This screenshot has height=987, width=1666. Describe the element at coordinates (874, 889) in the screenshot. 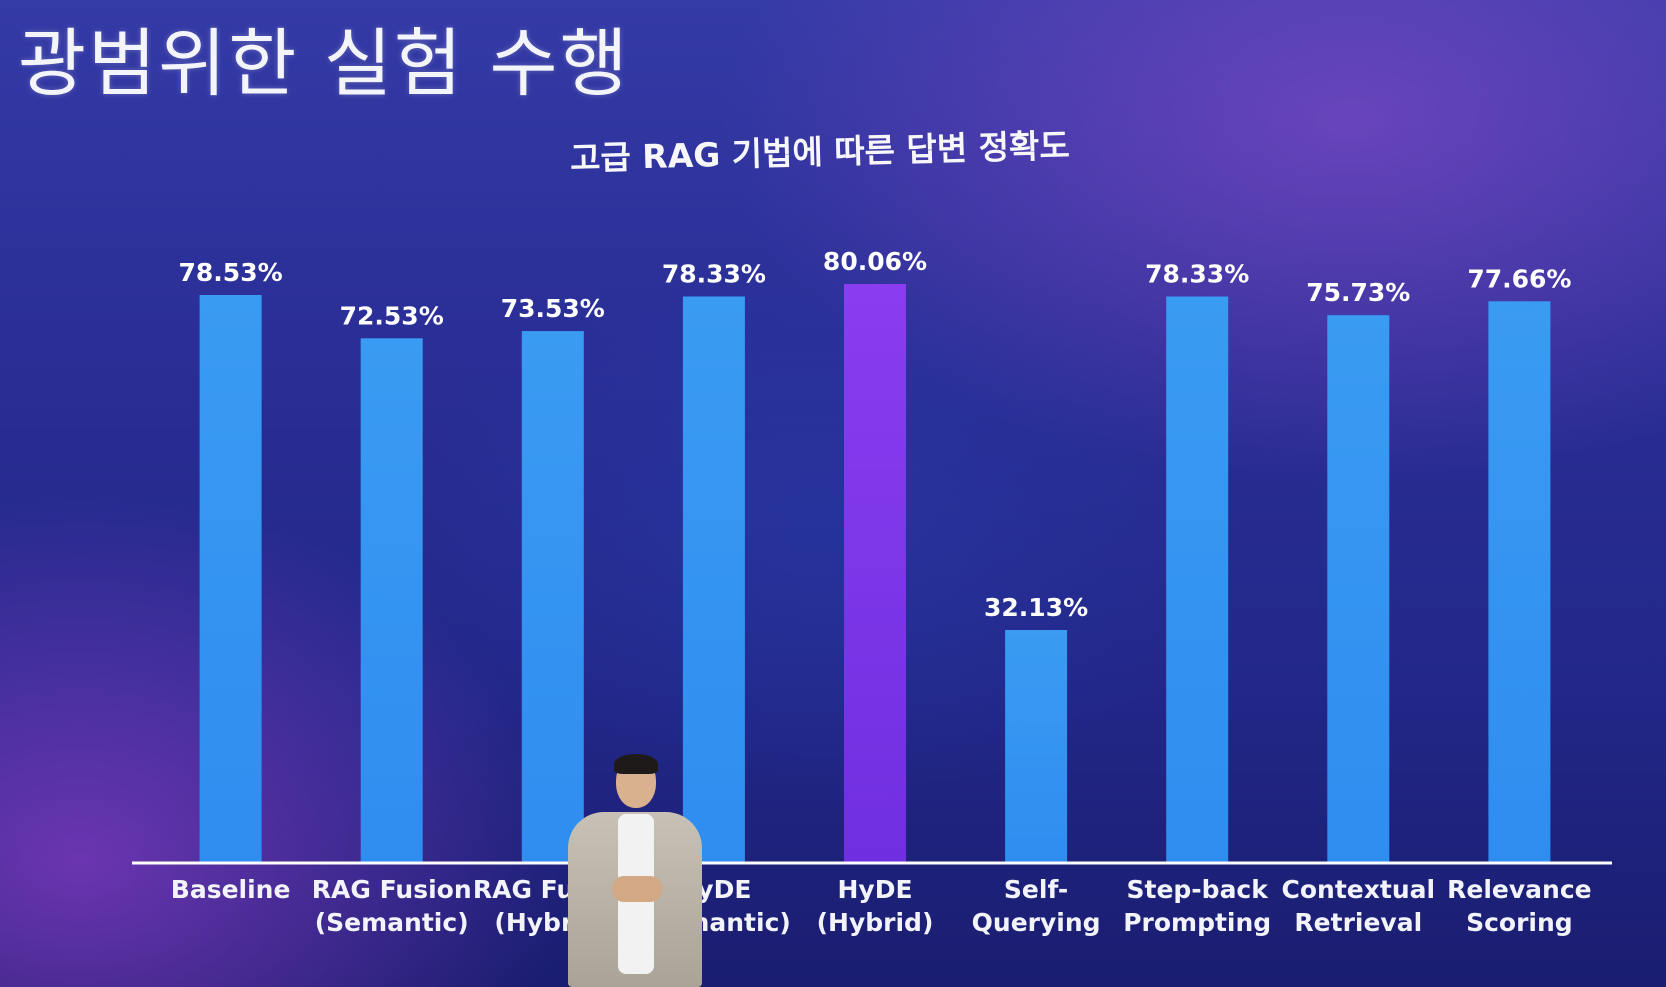

I see `category-label-4-line-0: HyDE` at that location.